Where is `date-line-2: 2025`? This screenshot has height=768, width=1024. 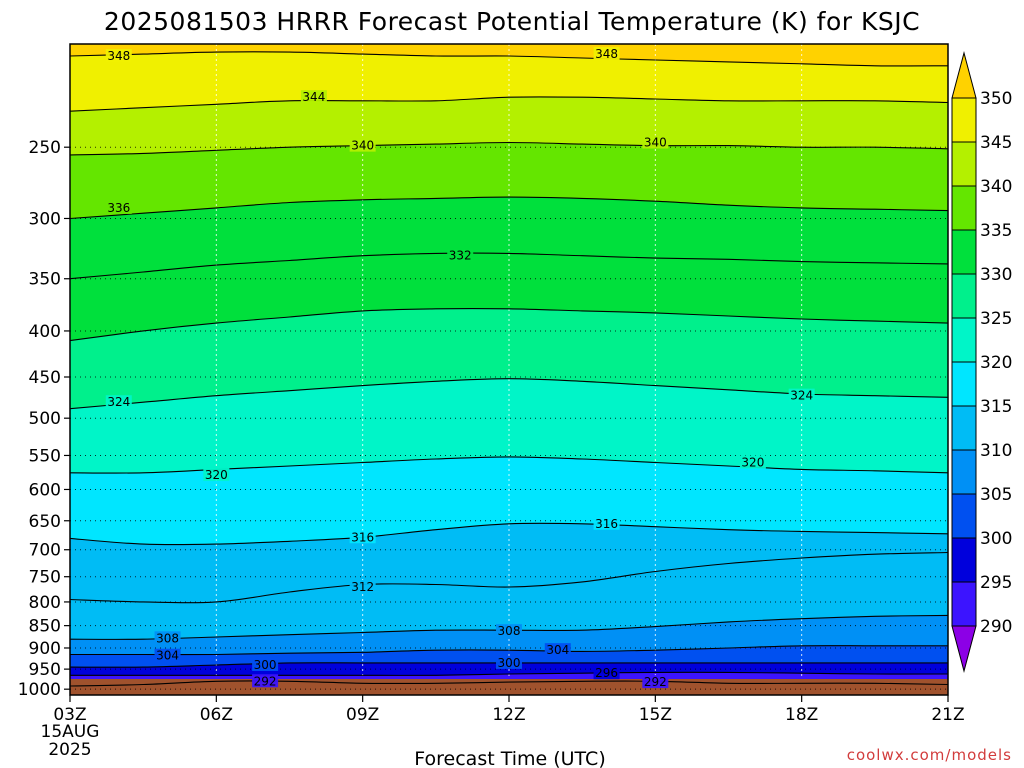 date-line-2: 2025 is located at coordinates (69, 750).